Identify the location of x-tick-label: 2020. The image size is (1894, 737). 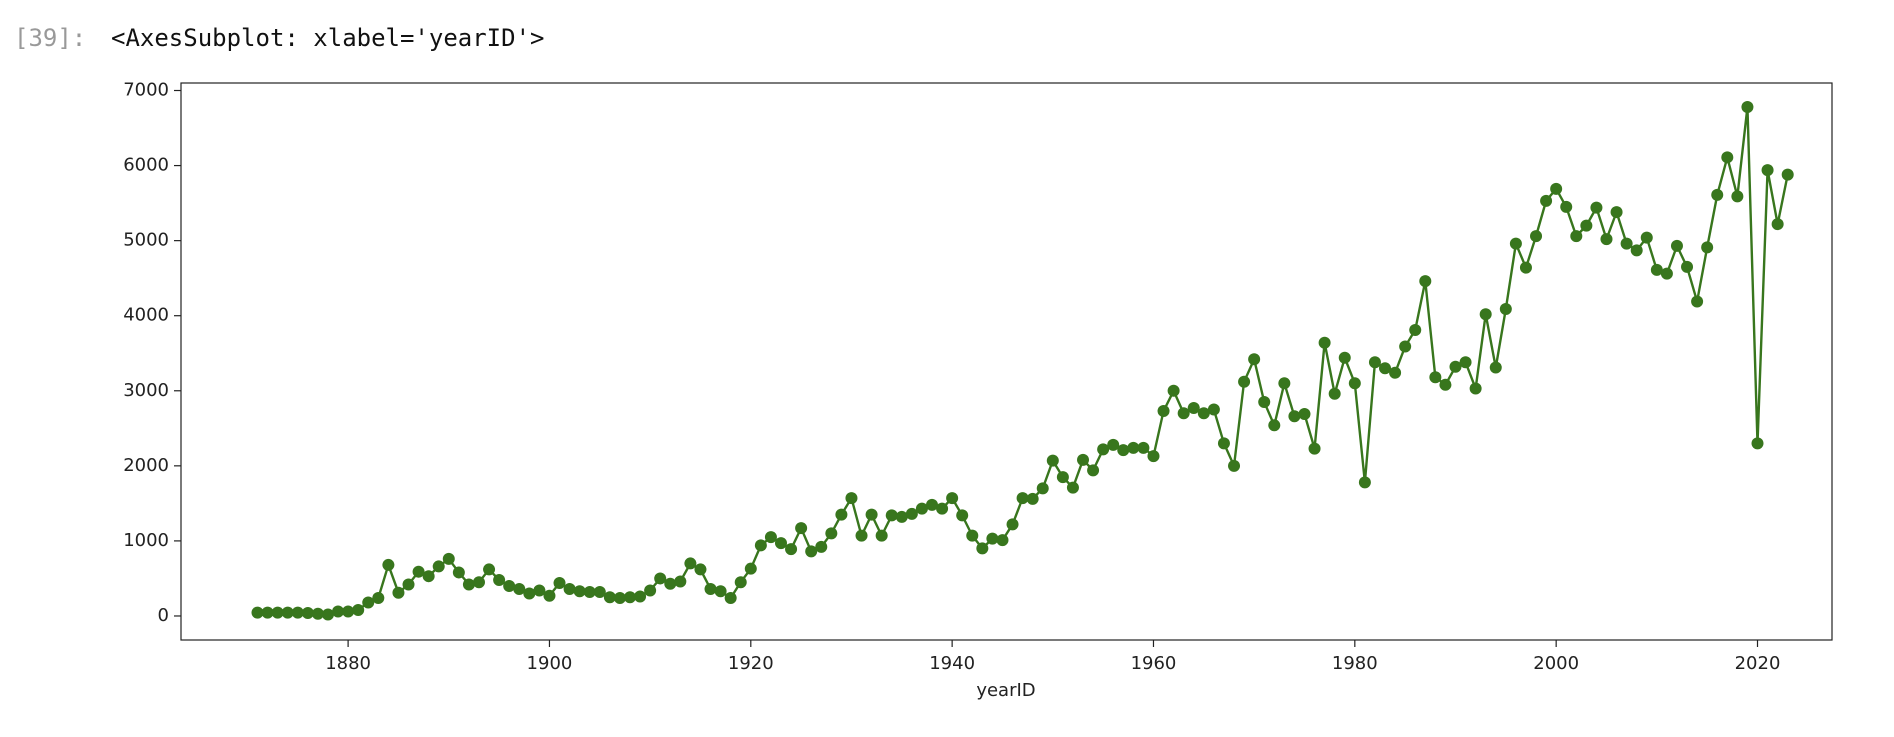
(1758, 663).